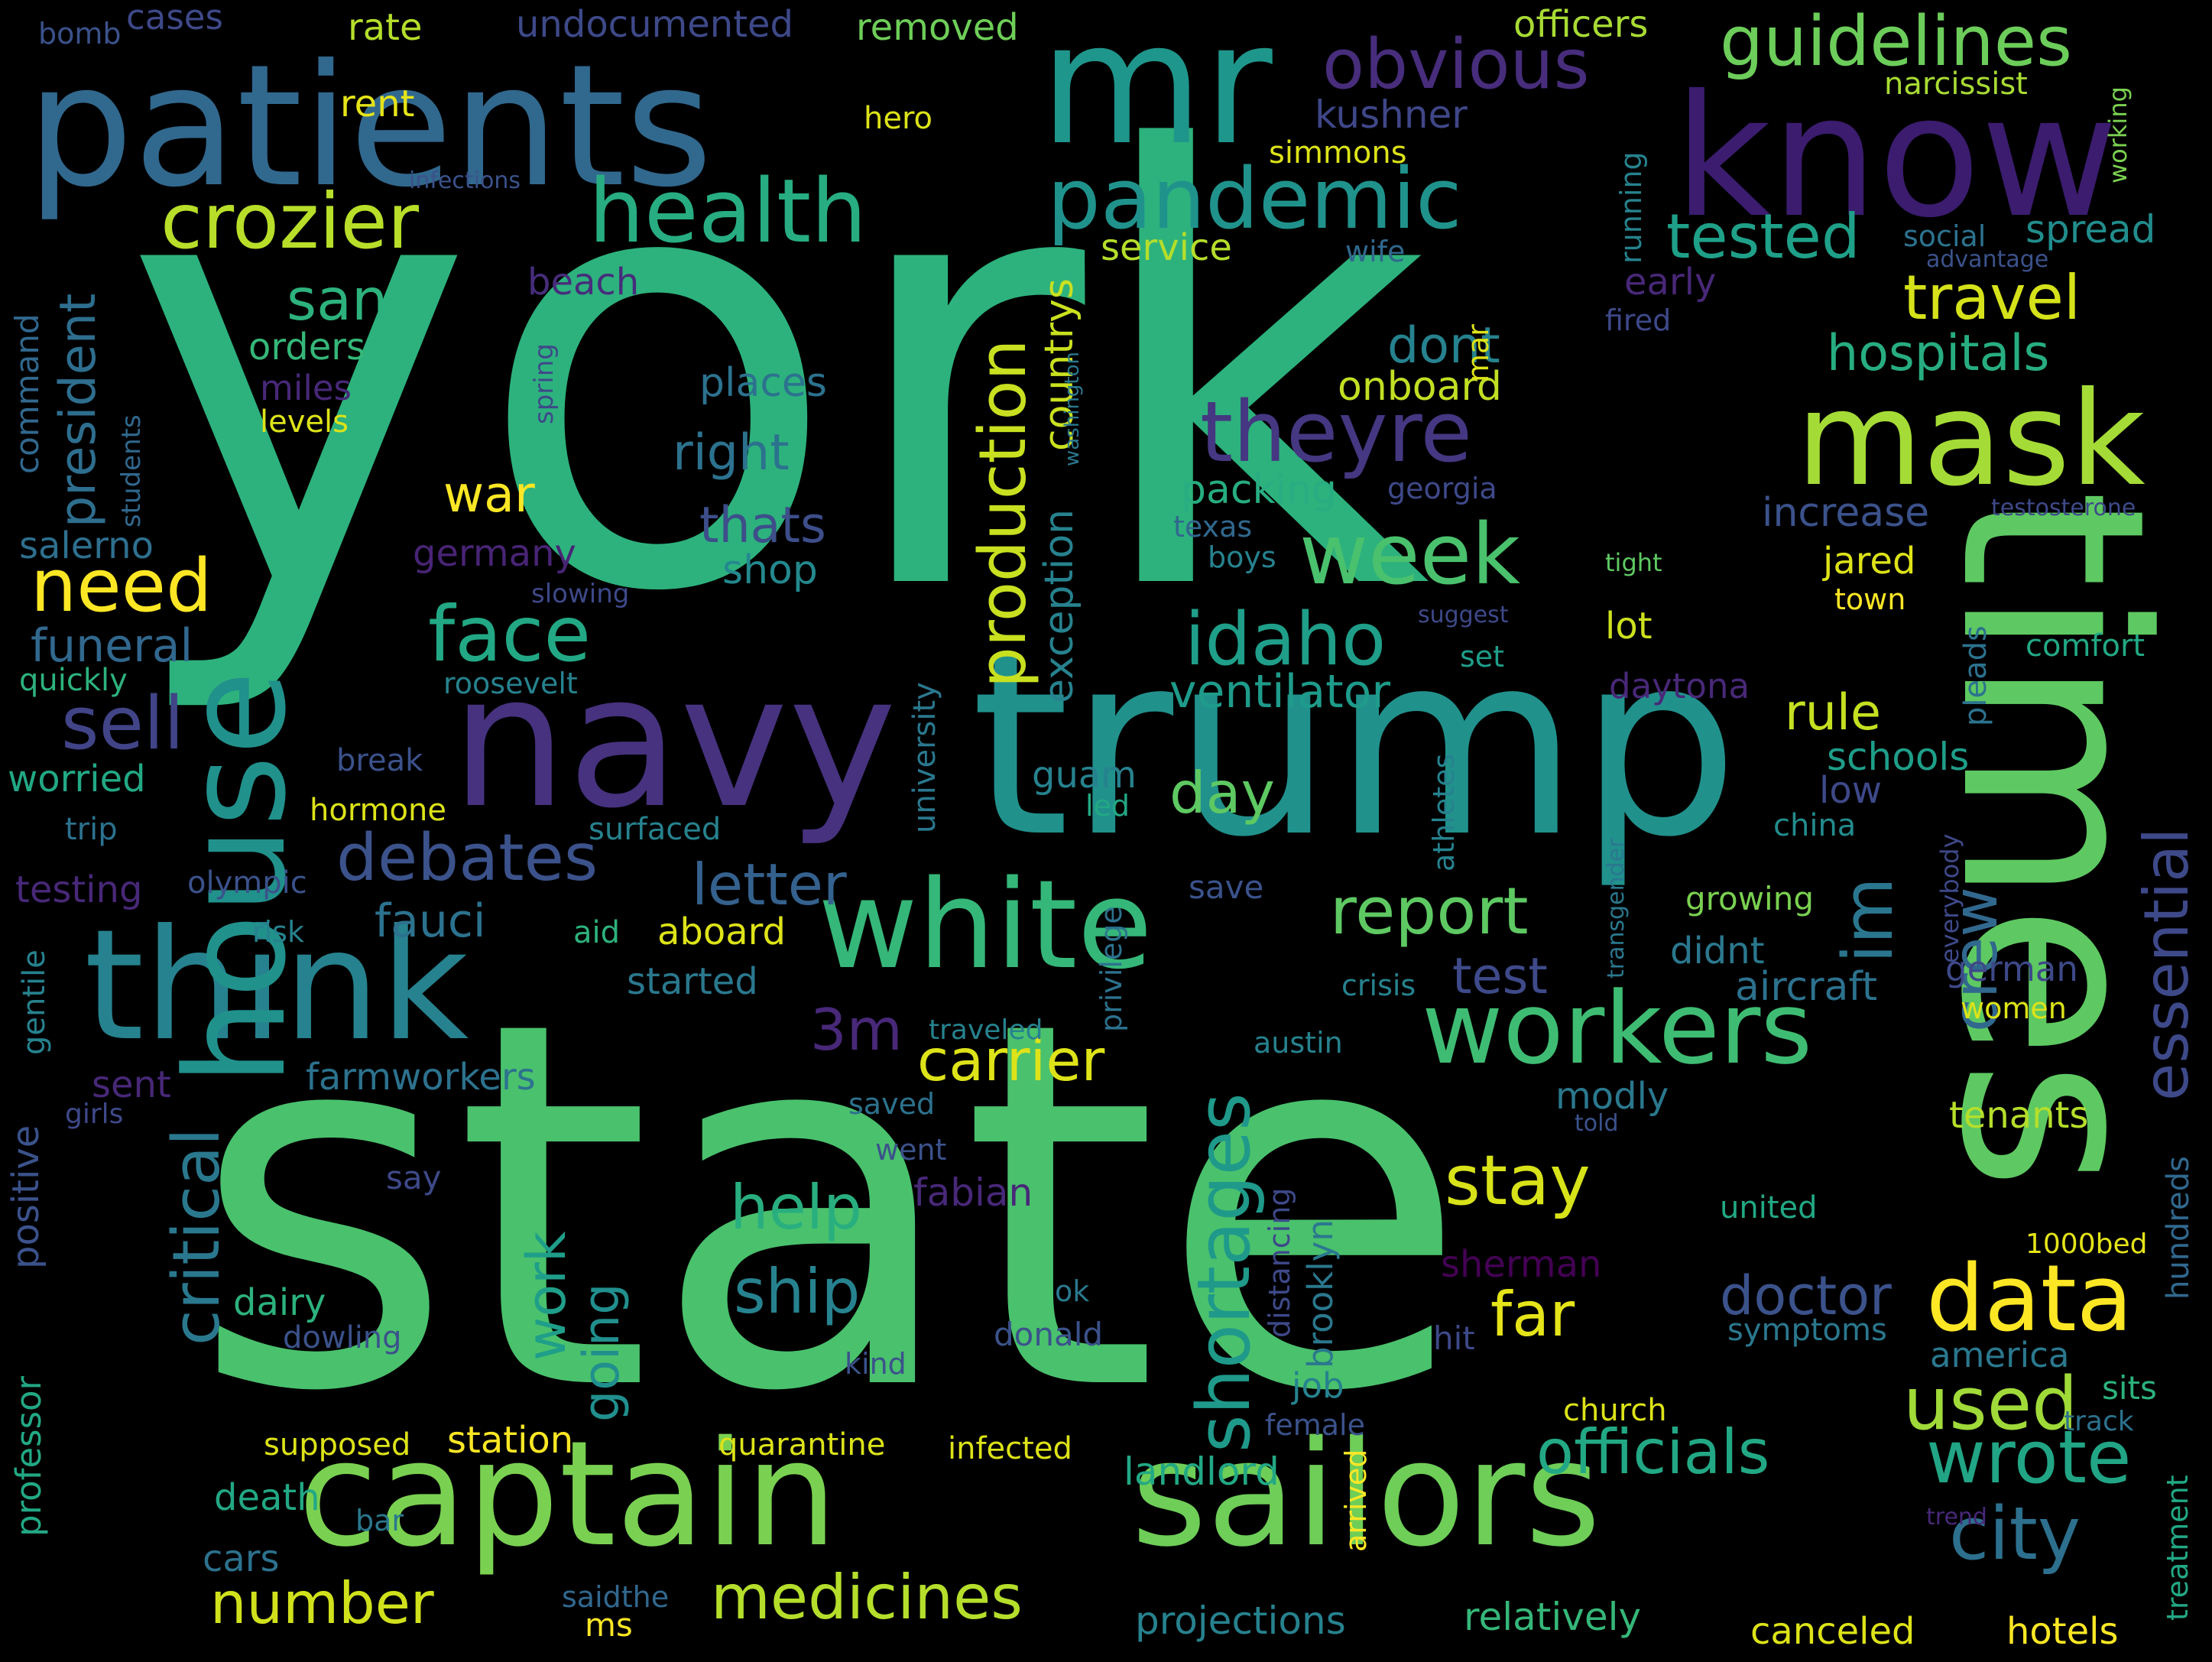 The width and height of the screenshot is (2212, 1662). What do you see at coordinates (1010, 1448) in the screenshot?
I see `word-infected: infected` at bounding box center [1010, 1448].